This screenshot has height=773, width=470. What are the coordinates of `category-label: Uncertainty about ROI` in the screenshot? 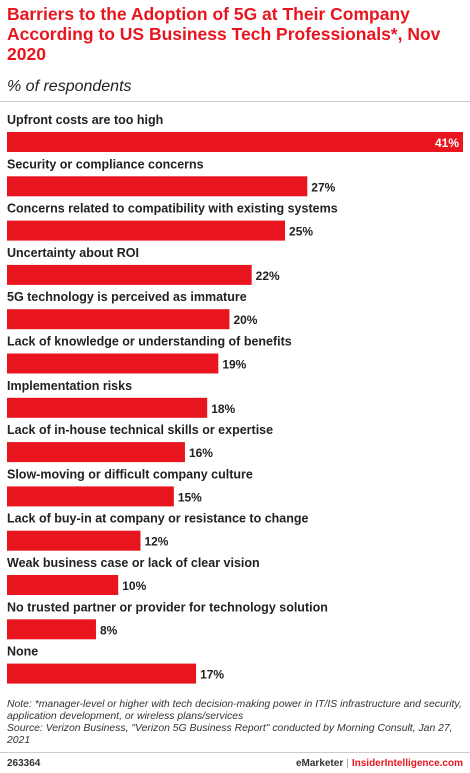 It's located at (73, 253).